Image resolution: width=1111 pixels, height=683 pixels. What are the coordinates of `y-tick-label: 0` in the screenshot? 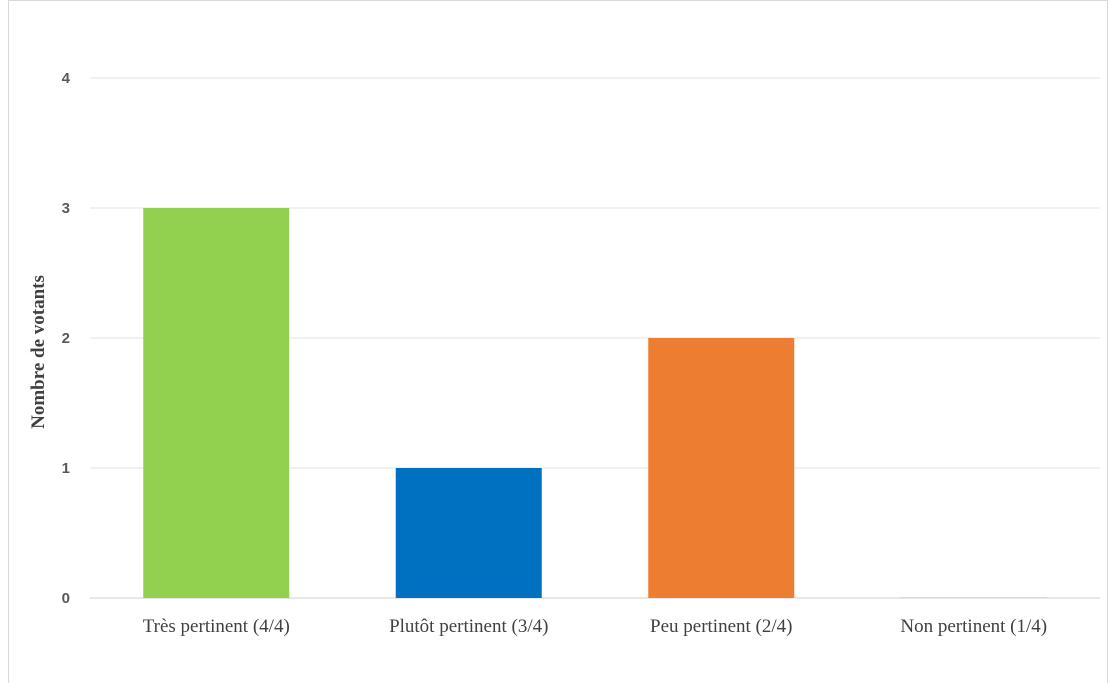 It's located at (66, 598).